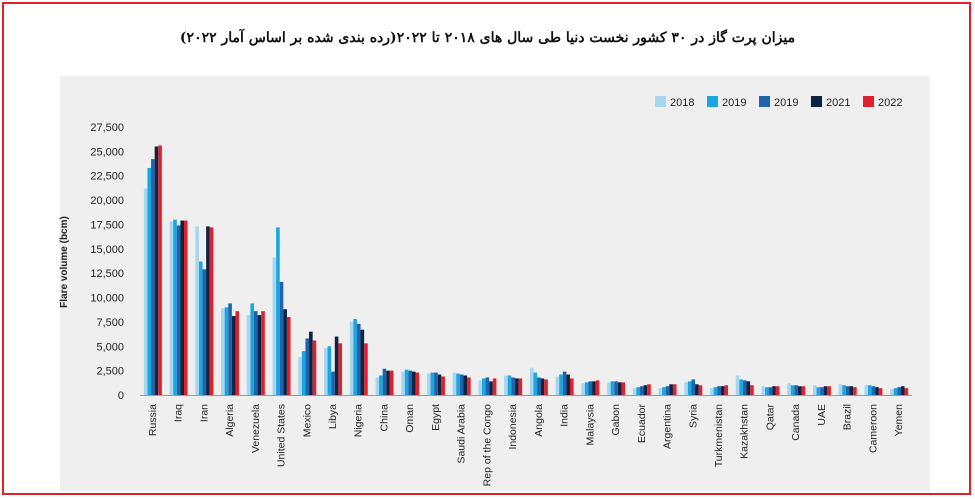 The height and width of the screenshot is (499, 975). Describe the element at coordinates (764, 101) in the screenshot. I see `legend-swatch` at that location.